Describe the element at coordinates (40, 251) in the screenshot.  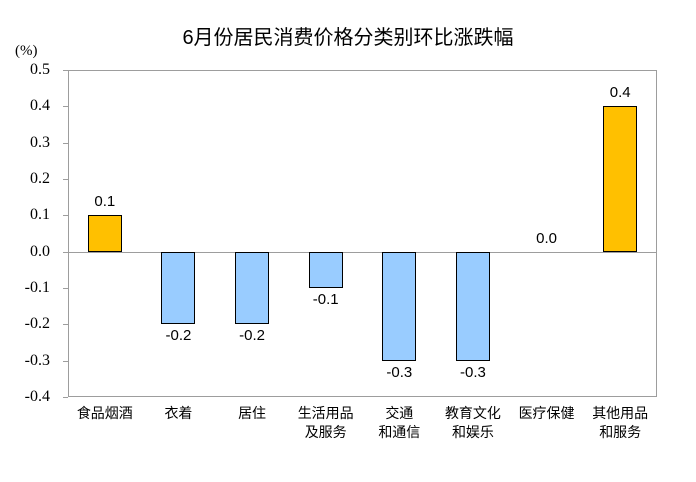
I see `y-axis-tick-label: 0.0` at that location.